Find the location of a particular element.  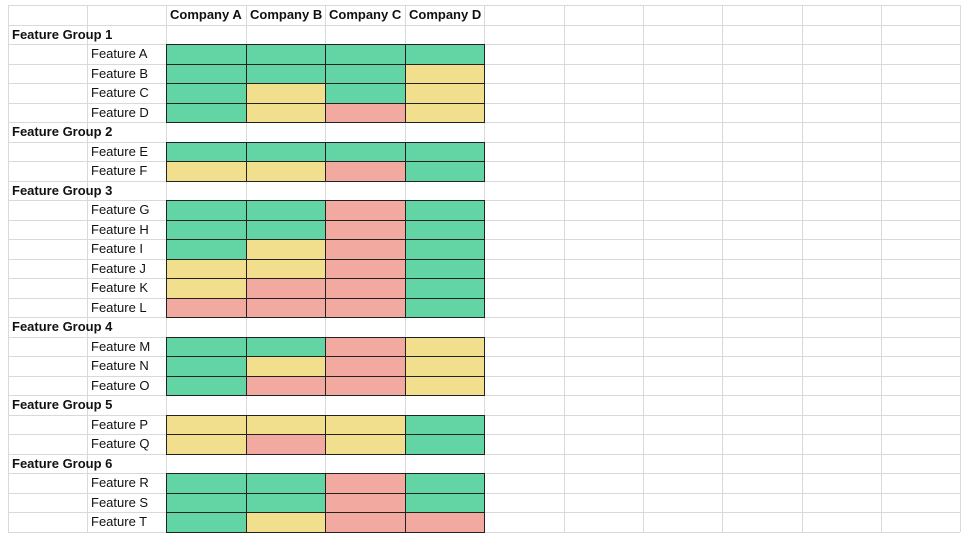

feature-label: Feature K is located at coordinates (120, 287).